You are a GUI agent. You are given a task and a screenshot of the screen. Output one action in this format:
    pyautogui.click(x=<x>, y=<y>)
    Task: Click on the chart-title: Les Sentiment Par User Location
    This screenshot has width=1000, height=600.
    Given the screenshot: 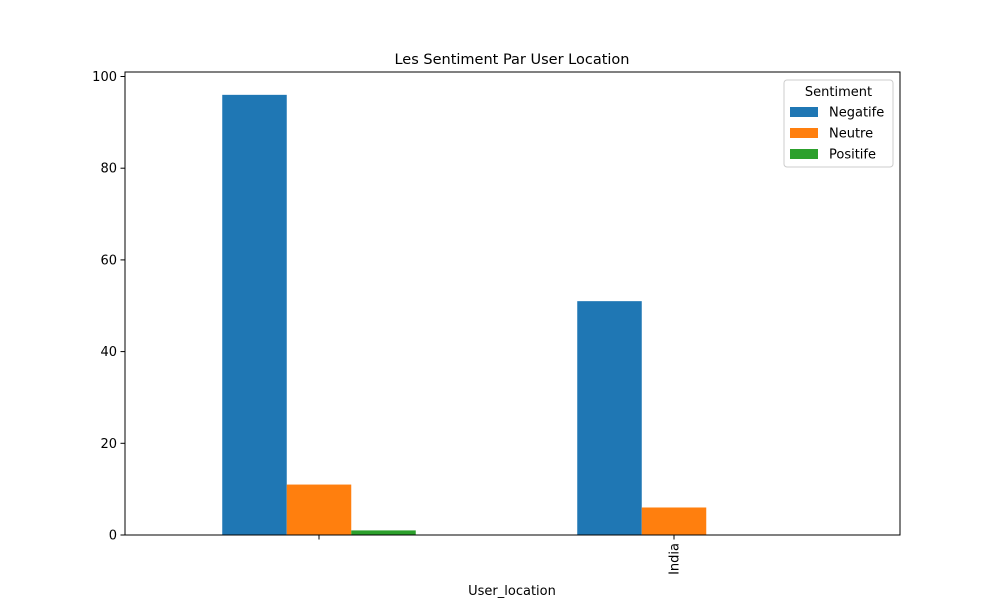 What is the action you would take?
    pyautogui.click(x=511, y=60)
    